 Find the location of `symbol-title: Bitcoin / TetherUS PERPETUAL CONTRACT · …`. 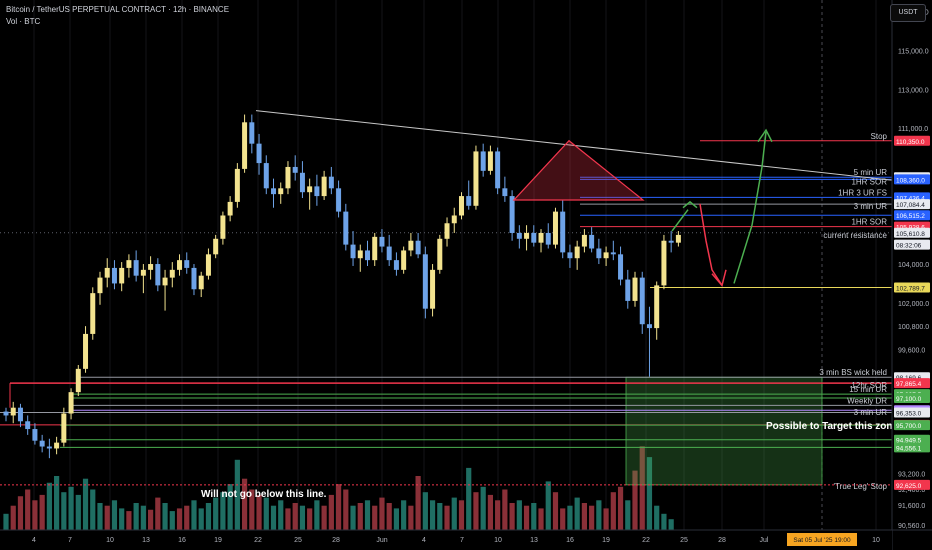

symbol-title: Bitcoin / TetherUS PERPETUAL CONTRACT · … is located at coordinates (118, 9).